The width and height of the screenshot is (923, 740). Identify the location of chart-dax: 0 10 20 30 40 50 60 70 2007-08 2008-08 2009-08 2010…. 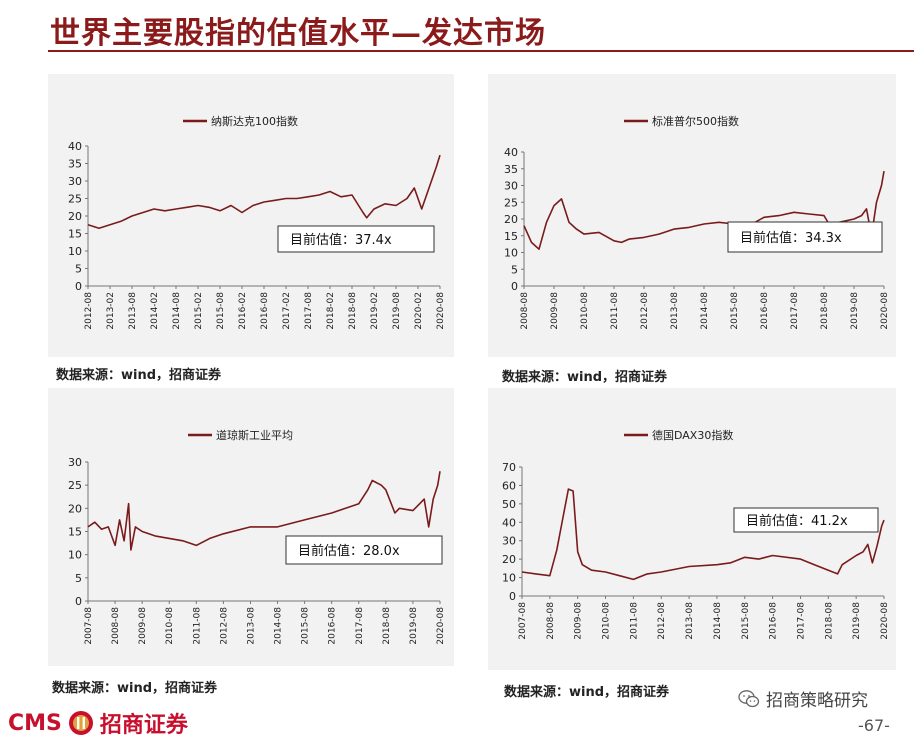
(696, 534).